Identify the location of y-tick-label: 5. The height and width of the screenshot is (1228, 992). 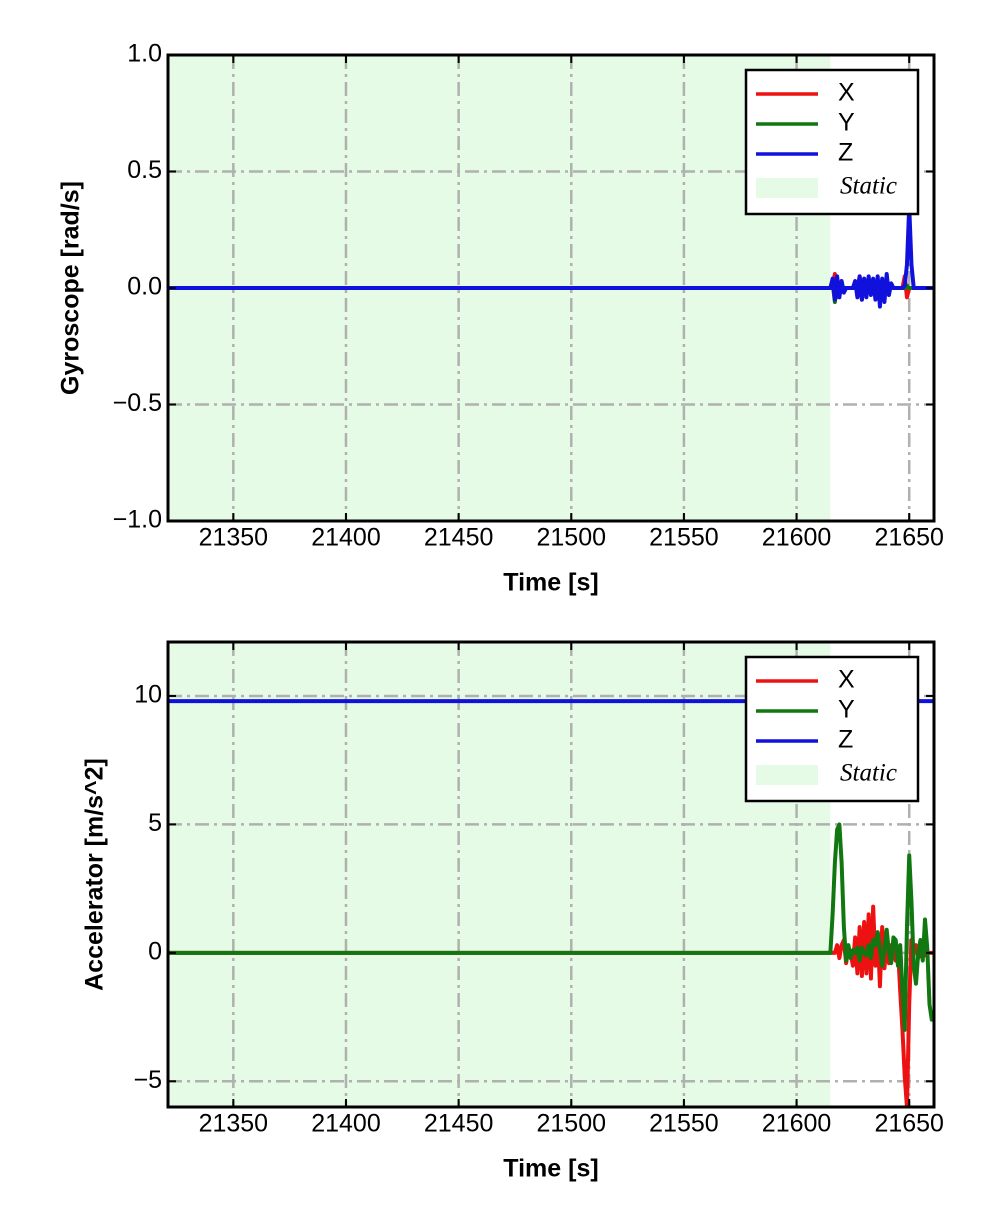
(155, 823).